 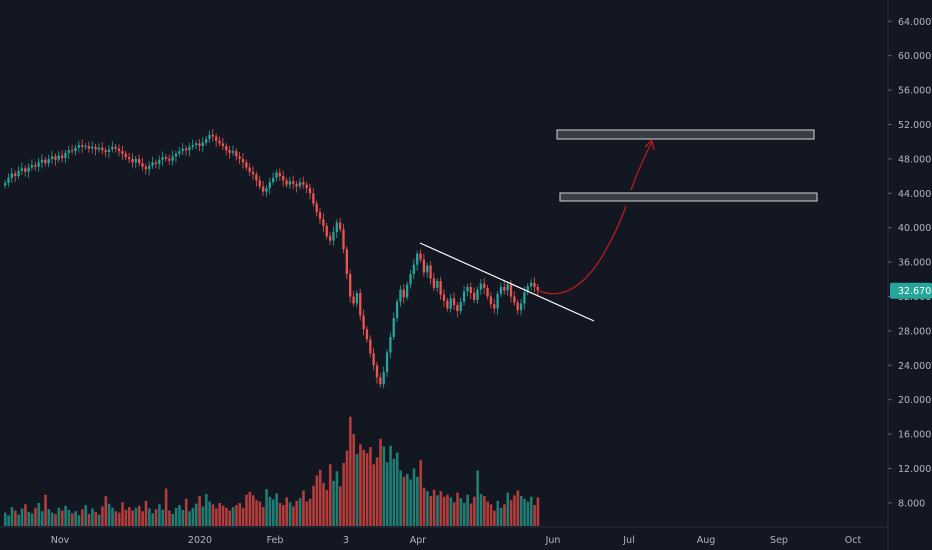 I want to click on price-tick-label: 16.000, so click(x=914, y=435).